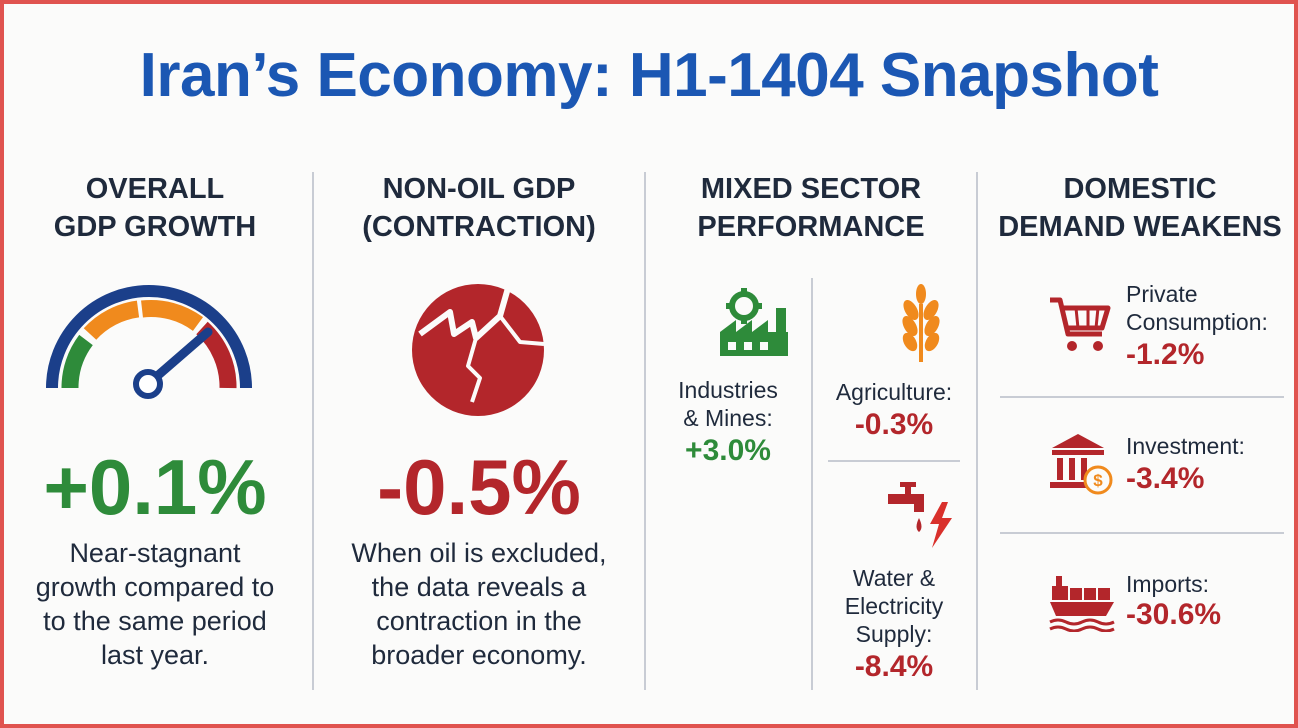 This screenshot has height=728, width=1298. Describe the element at coordinates (1197, 308) in the screenshot. I see `demand-label-private-consumption: Private Consumption:` at that location.